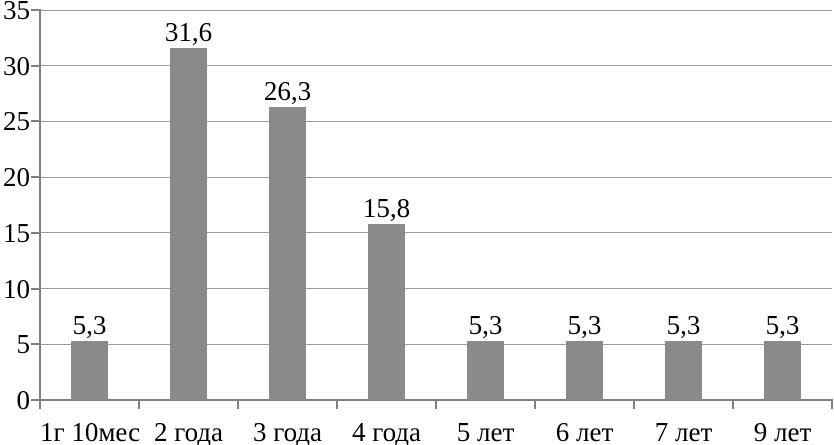 This screenshot has width=834, height=445. I want to click on y-axis-line, so click(40, 205).